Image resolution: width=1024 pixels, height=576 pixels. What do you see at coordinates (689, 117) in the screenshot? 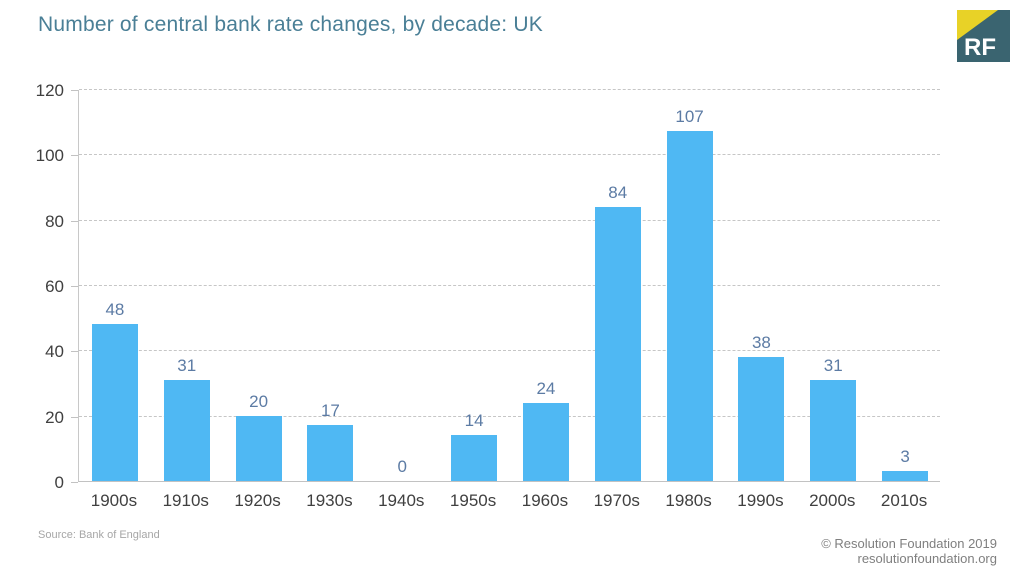
I see `bar-value-label-1980s: 107` at bounding box center [689, 117].